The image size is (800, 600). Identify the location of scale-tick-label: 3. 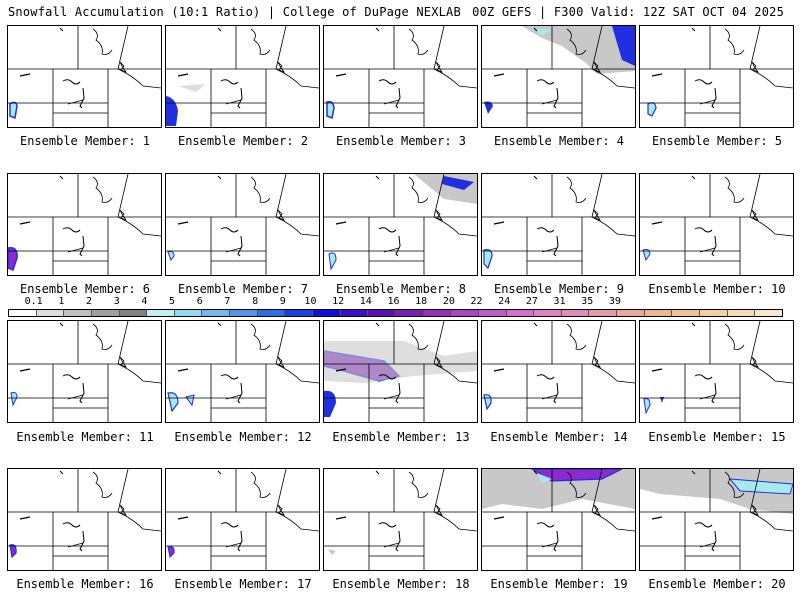
(116, 301).